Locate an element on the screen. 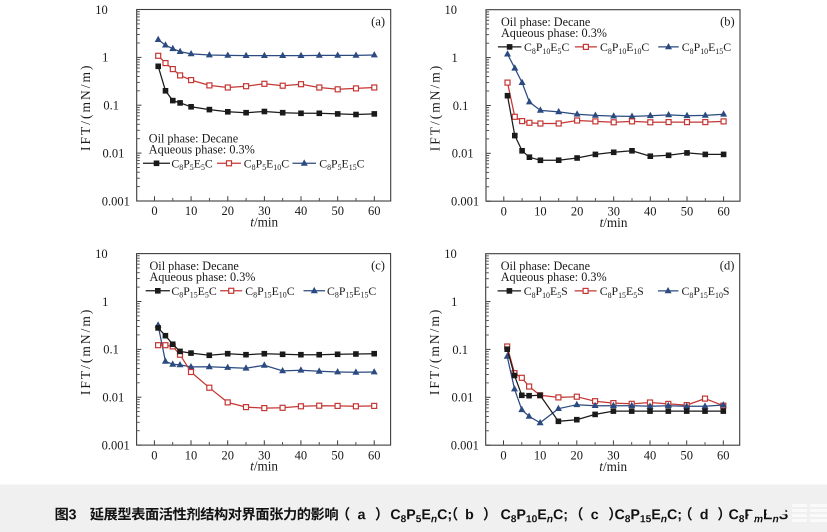  svg-text: C8​P10​E5​S is located at coordinates (546, 292).